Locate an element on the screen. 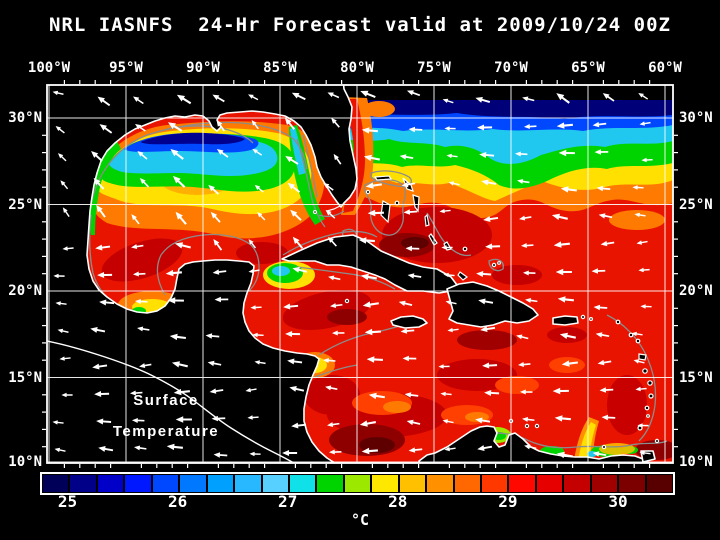  lat-tick-label: 30°N is located at coordinates (696, 118).